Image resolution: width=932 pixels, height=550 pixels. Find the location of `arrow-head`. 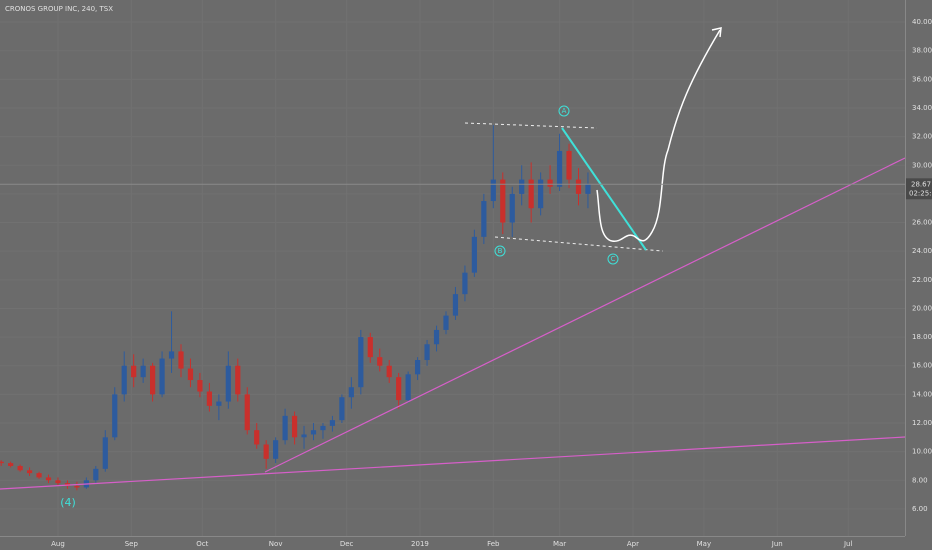

arrow-head is located at coordinates (716, 32).